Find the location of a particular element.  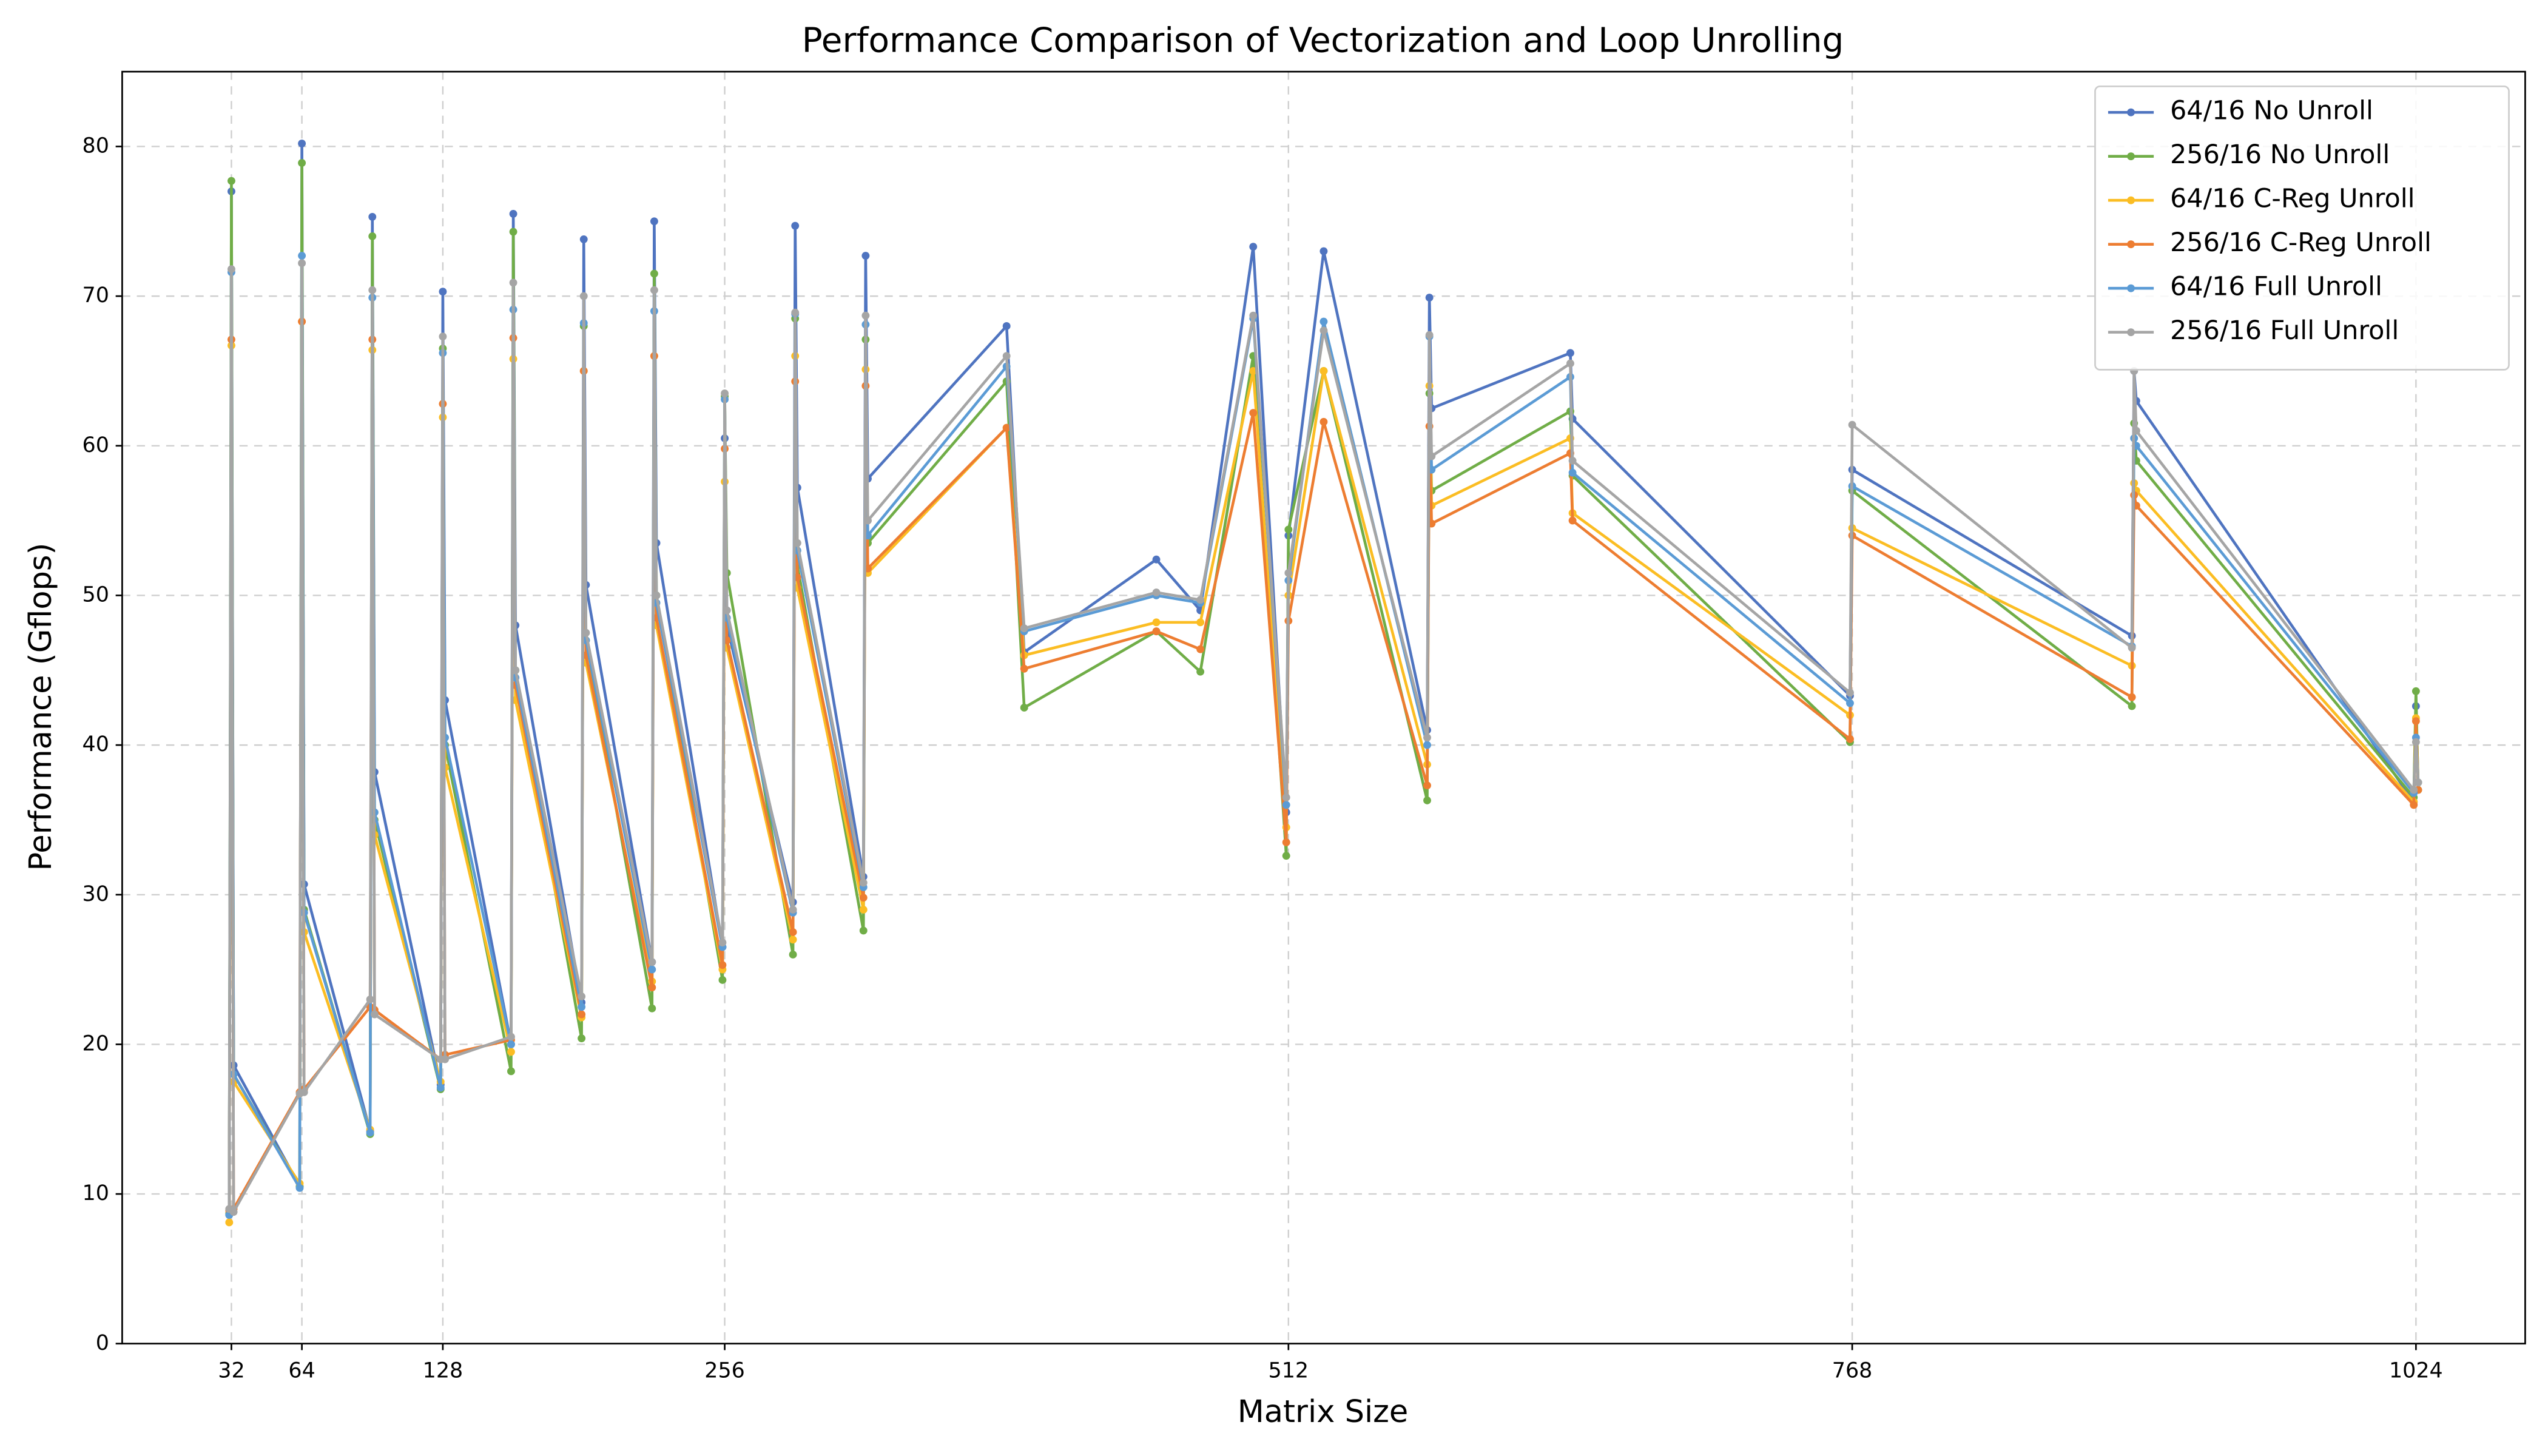

x-tick-label: 128 is located at coordinates (443, 1370).